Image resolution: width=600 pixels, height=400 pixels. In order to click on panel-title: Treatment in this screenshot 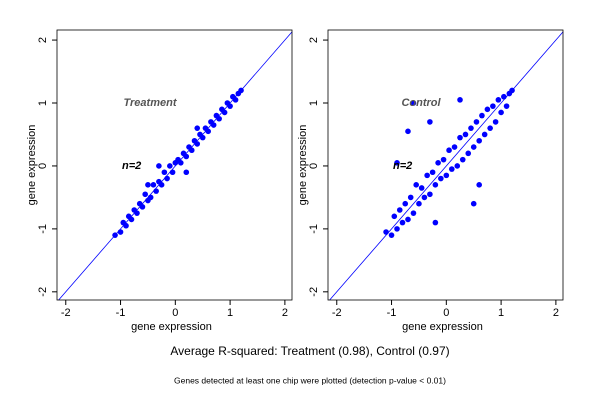, I will do `click(151, 103)`.